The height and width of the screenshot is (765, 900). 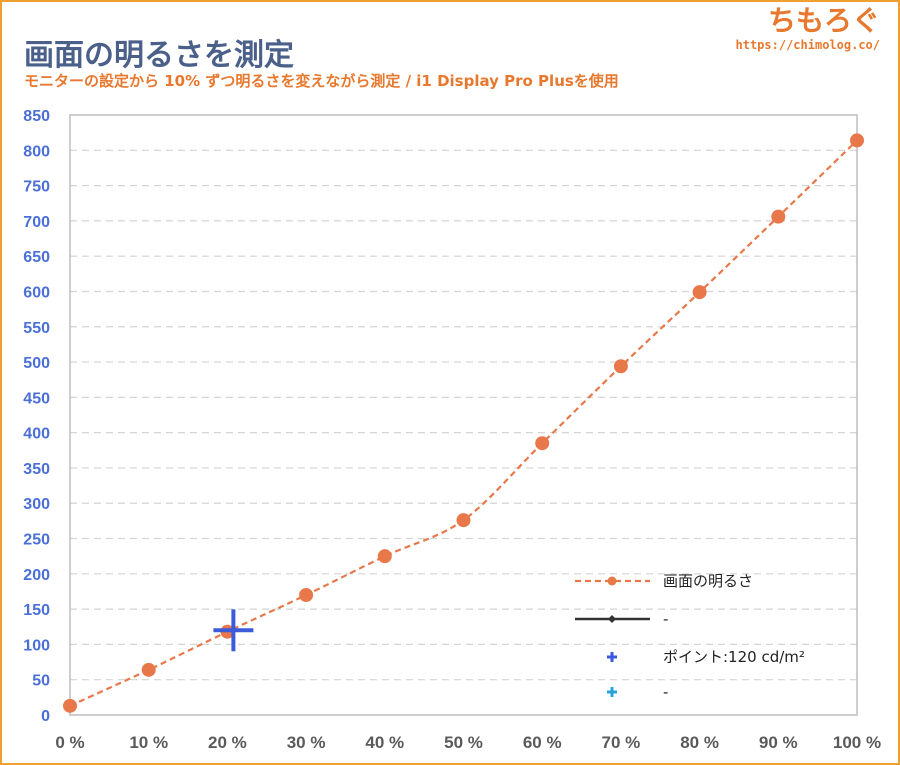 I want to click on x-tick-label: 0 %, so click(x=69, y=742).